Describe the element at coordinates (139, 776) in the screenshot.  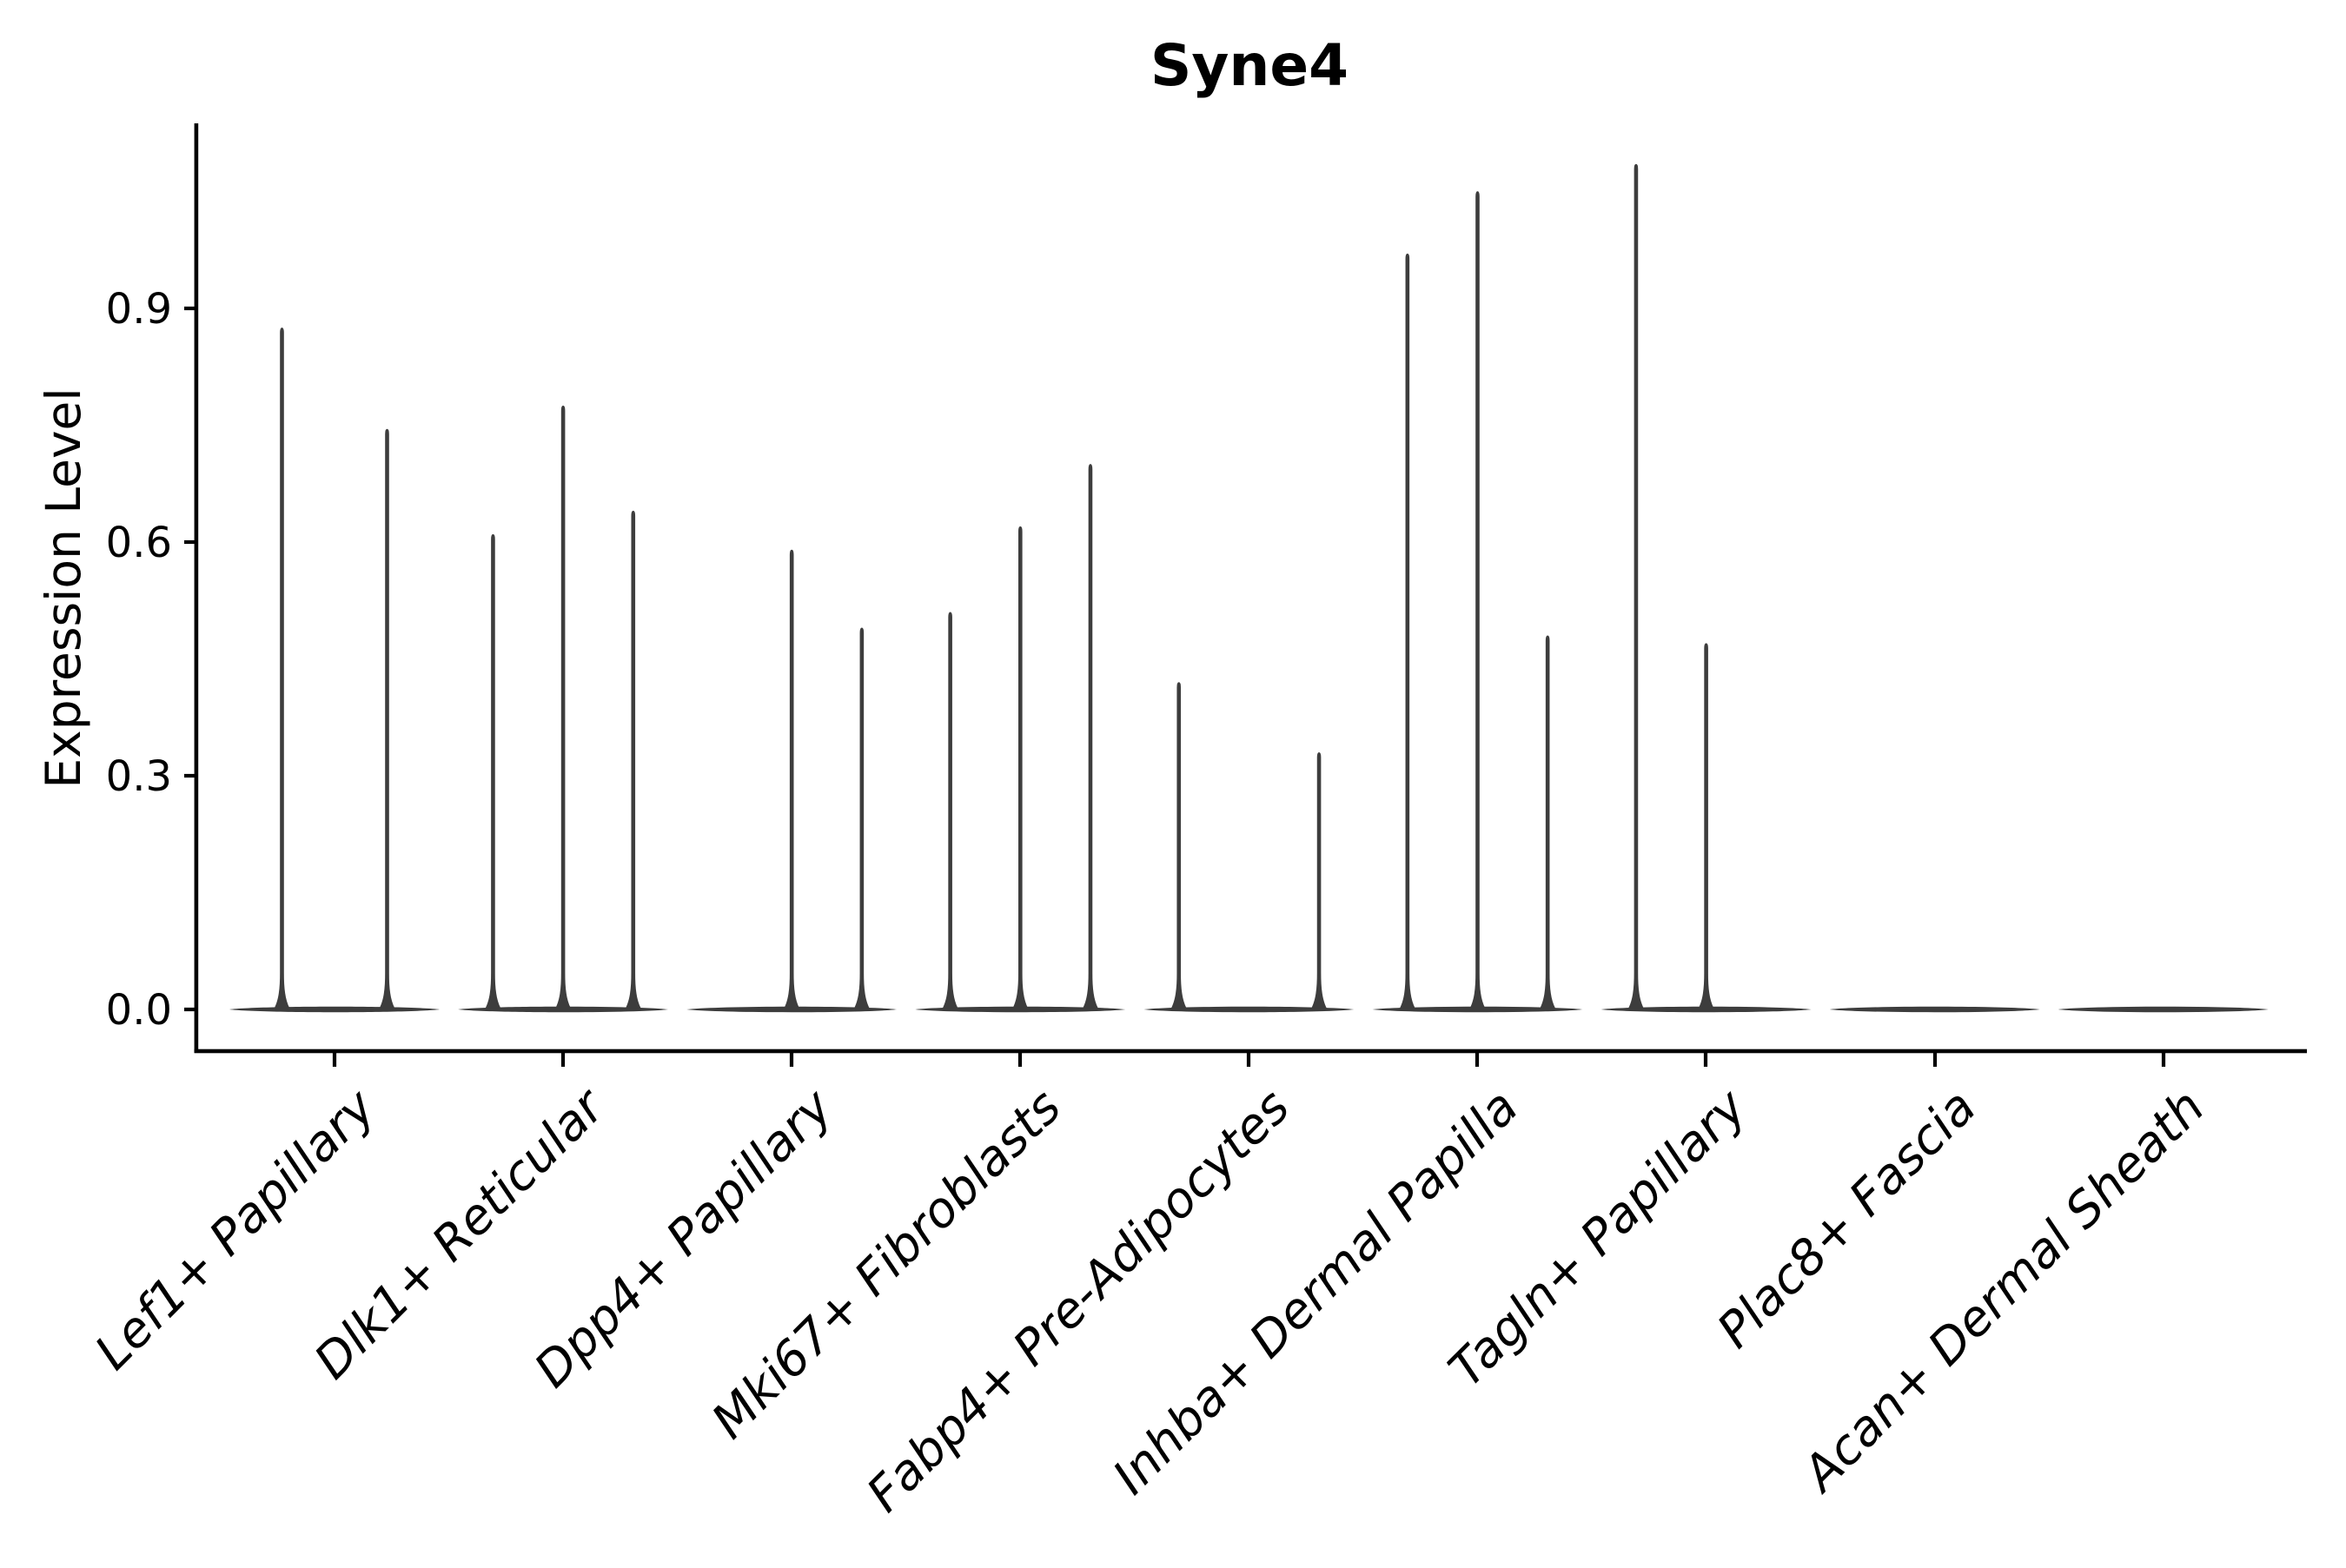
I see `y-tick-label: 0.3` at that location.